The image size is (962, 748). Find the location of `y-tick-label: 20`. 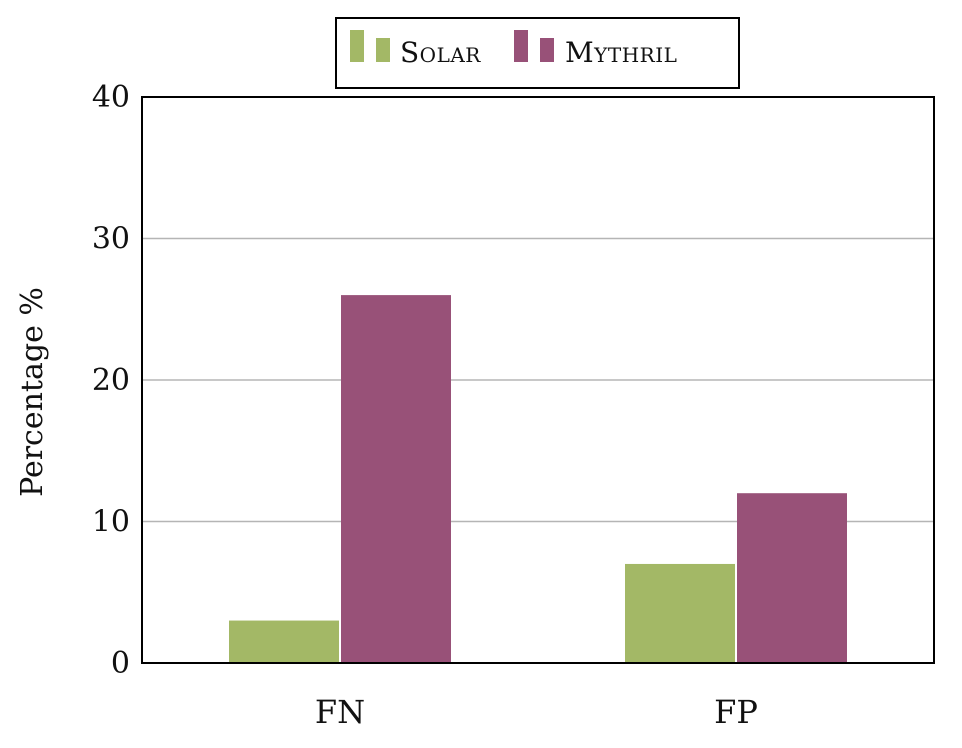

y-tick-label: 20 is located at coordinates (111, 380).